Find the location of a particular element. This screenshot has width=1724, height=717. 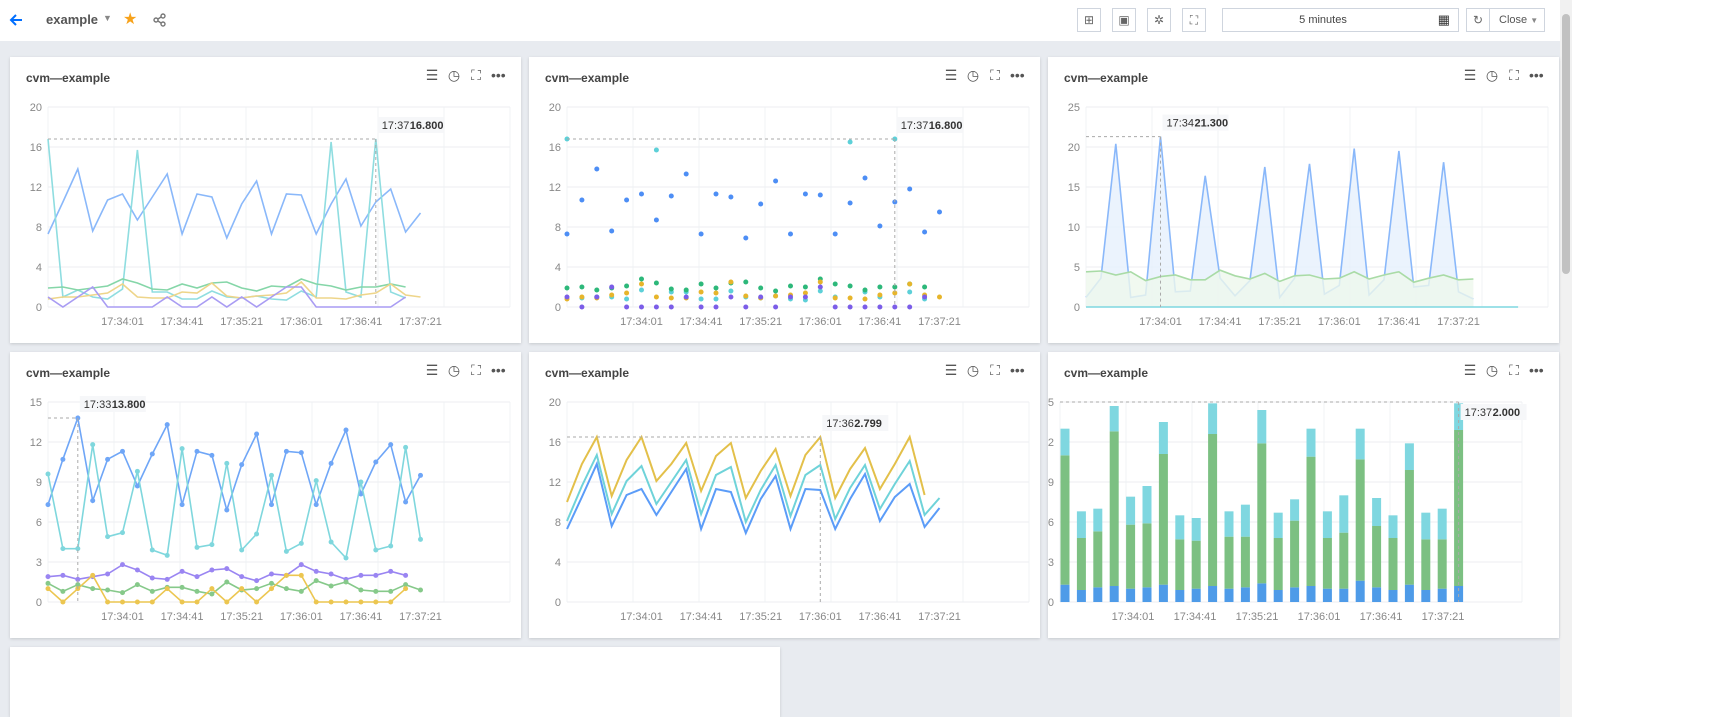

refresh-interval-select: Close ▼ is located at coordinates (1517, 20).